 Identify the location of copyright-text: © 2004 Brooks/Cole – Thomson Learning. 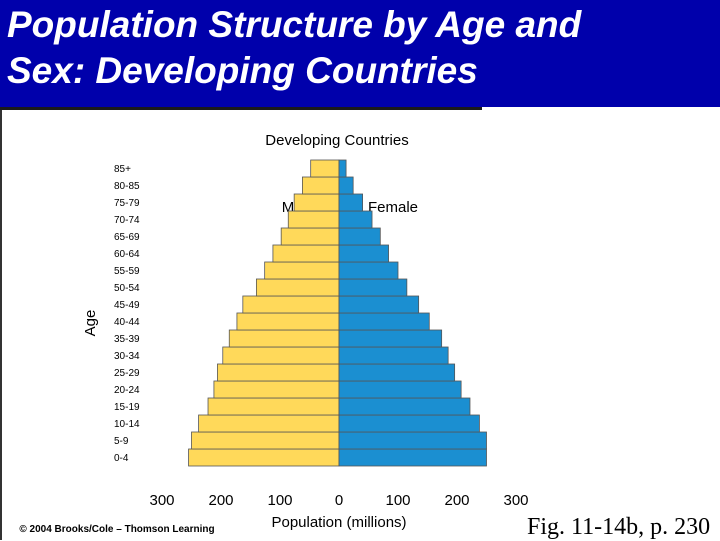
(116, 529).